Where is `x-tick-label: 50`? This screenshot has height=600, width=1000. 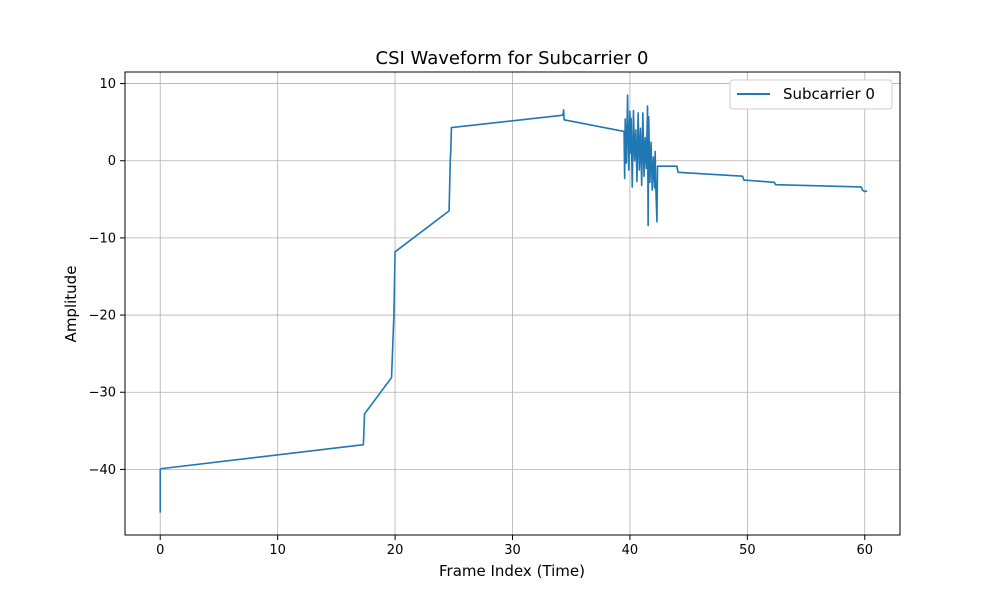 x-tick-label: 50 is located at coordinates (747, 550).